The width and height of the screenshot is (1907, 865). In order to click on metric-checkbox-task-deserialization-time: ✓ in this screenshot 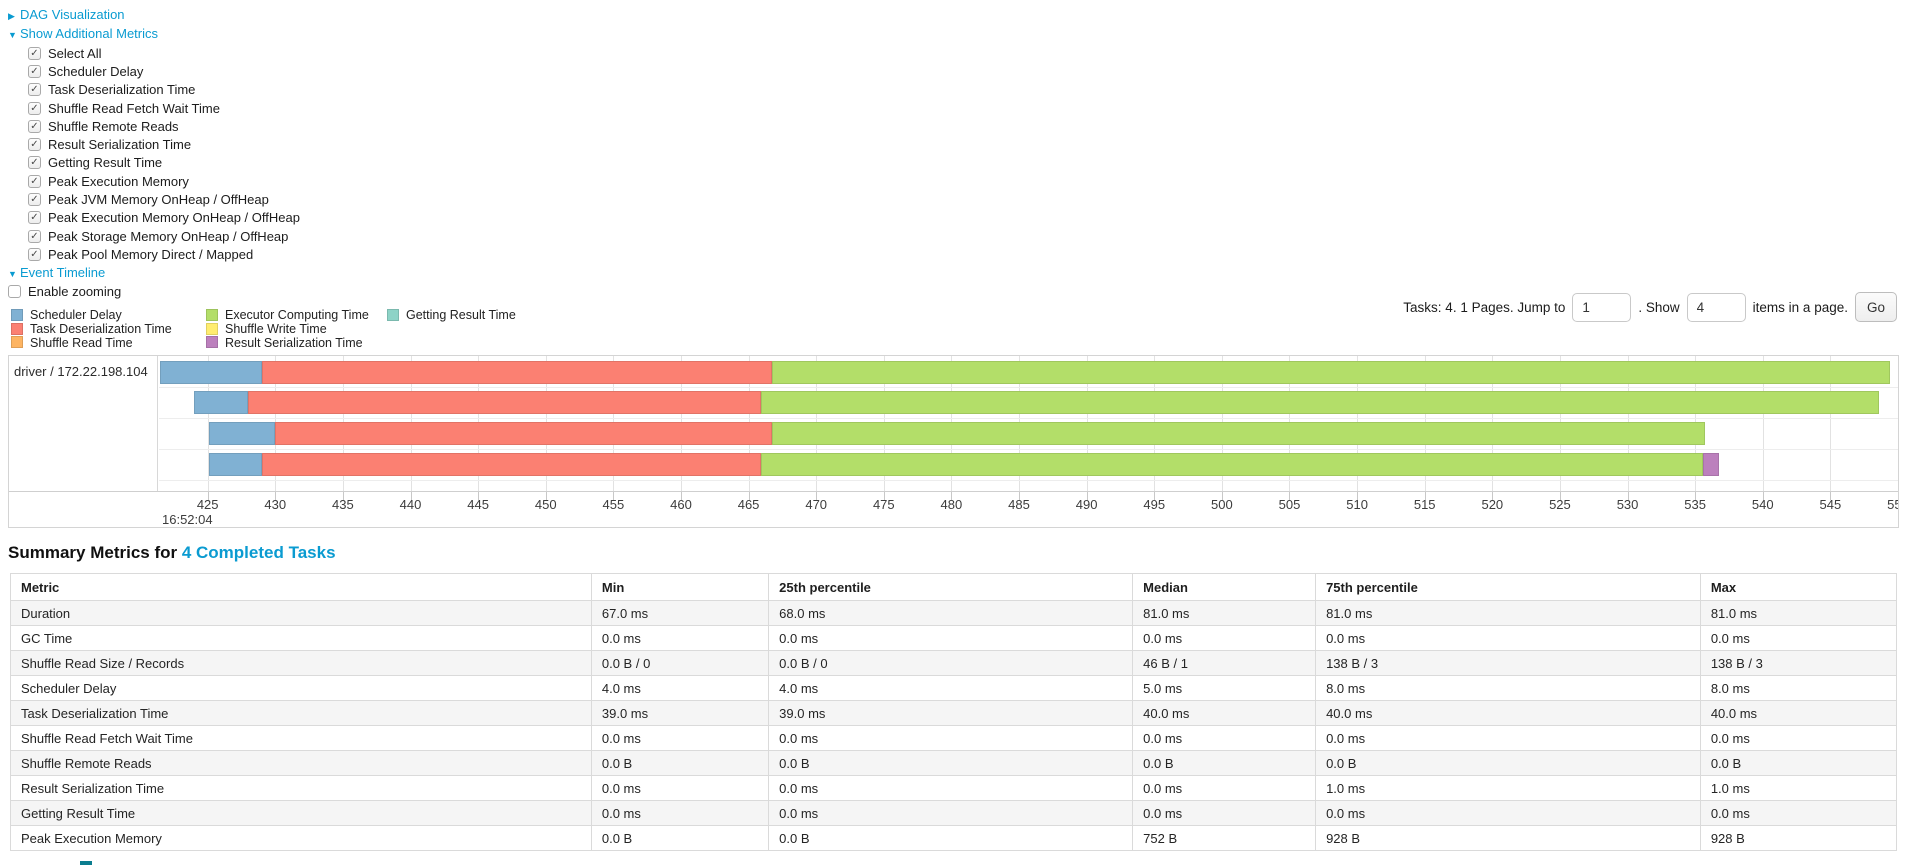, I will do `click(34, 90)`.